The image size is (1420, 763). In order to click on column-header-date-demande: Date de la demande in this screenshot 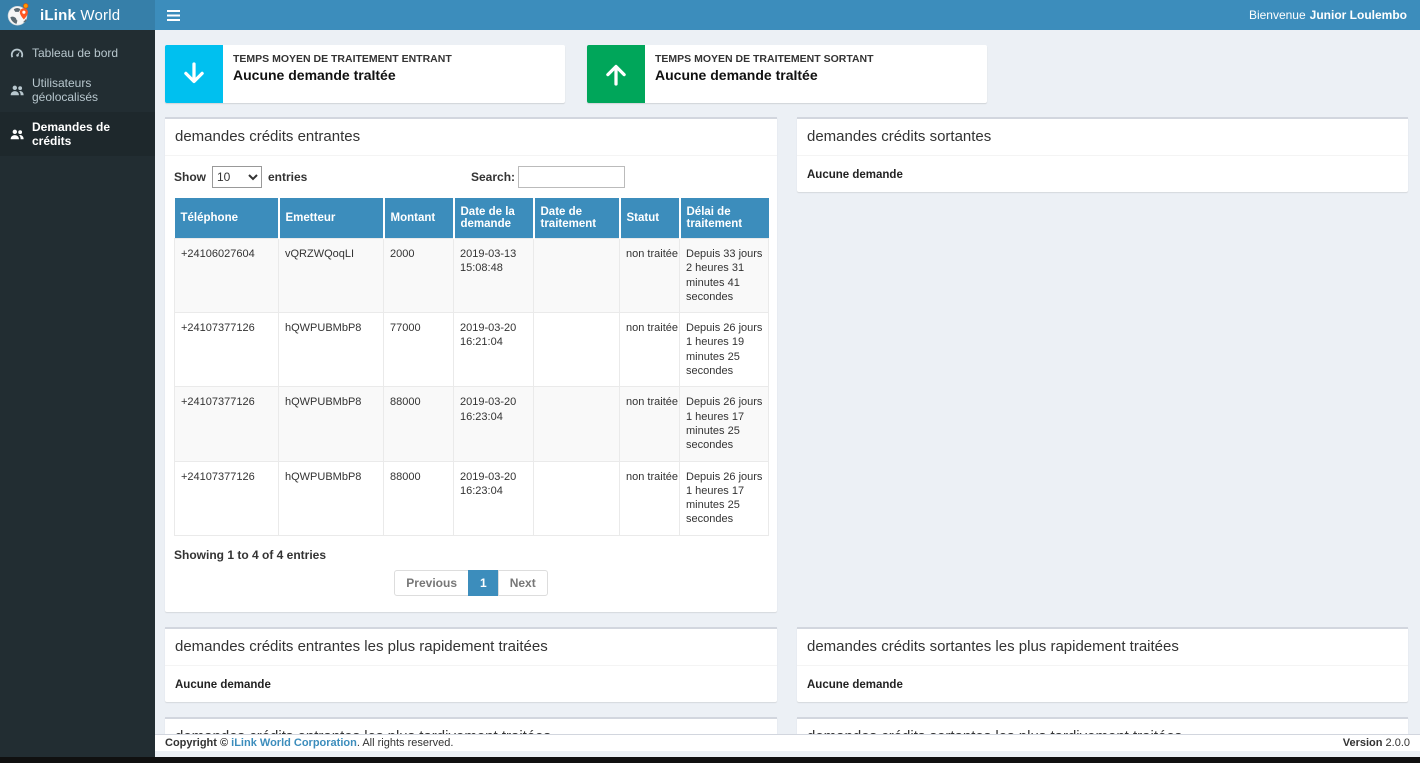, I will do `click(494, 218)`.